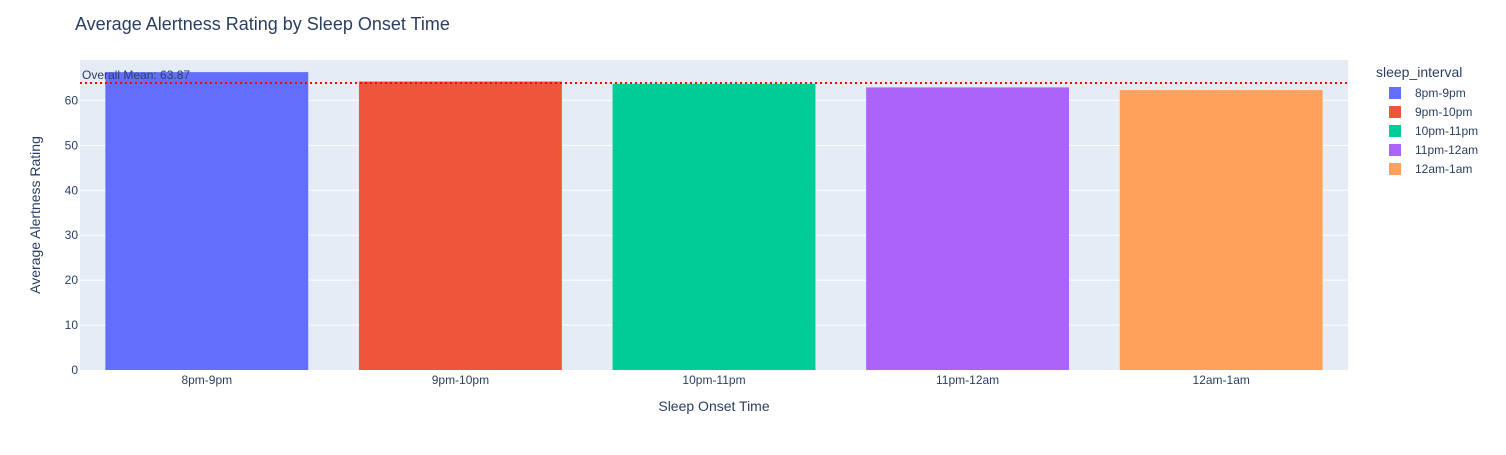  Describe the element at coordinates (460, 380) in the screenshot. I see `x-tick-label-9pm-10pm: 9pm-10pm` at that location.